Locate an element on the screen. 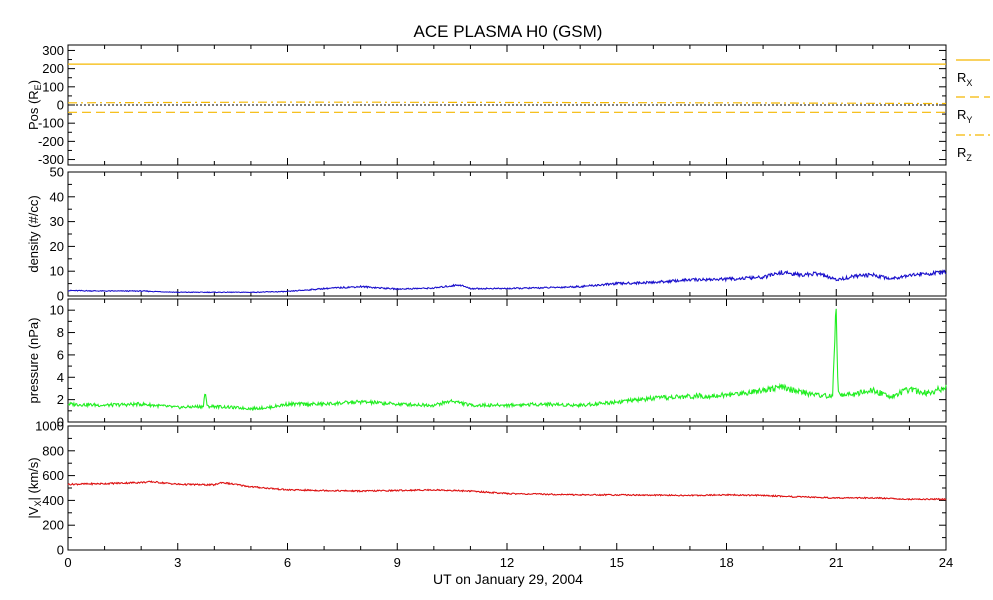  y-tick-label: 400 is located at coordinates (53, 500).